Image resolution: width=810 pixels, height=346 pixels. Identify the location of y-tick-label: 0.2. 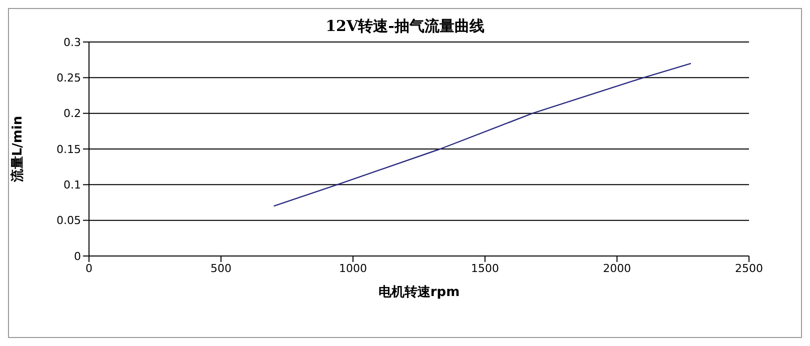
(72, 113).